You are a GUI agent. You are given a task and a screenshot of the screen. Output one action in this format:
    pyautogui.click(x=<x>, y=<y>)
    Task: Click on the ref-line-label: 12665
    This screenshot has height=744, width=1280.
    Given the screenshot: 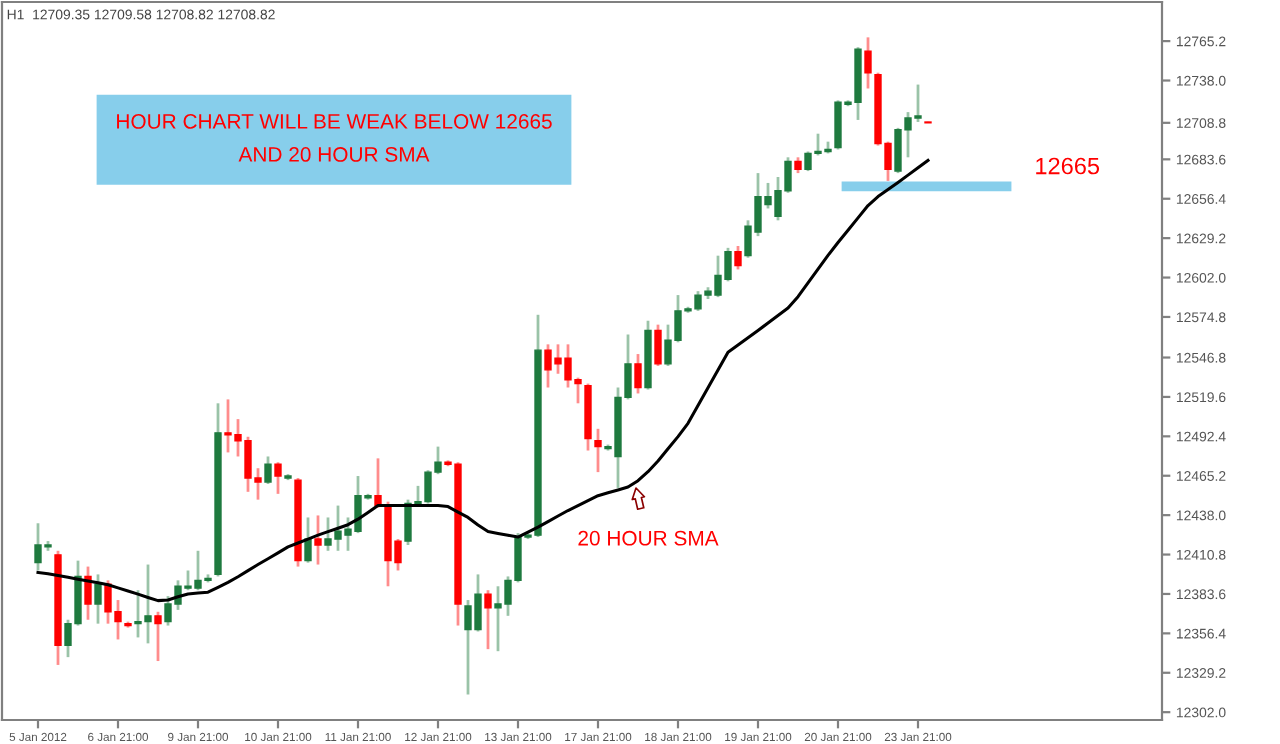 What is the action you would take?
    pyautogui.click(x=1068, y=166)
    